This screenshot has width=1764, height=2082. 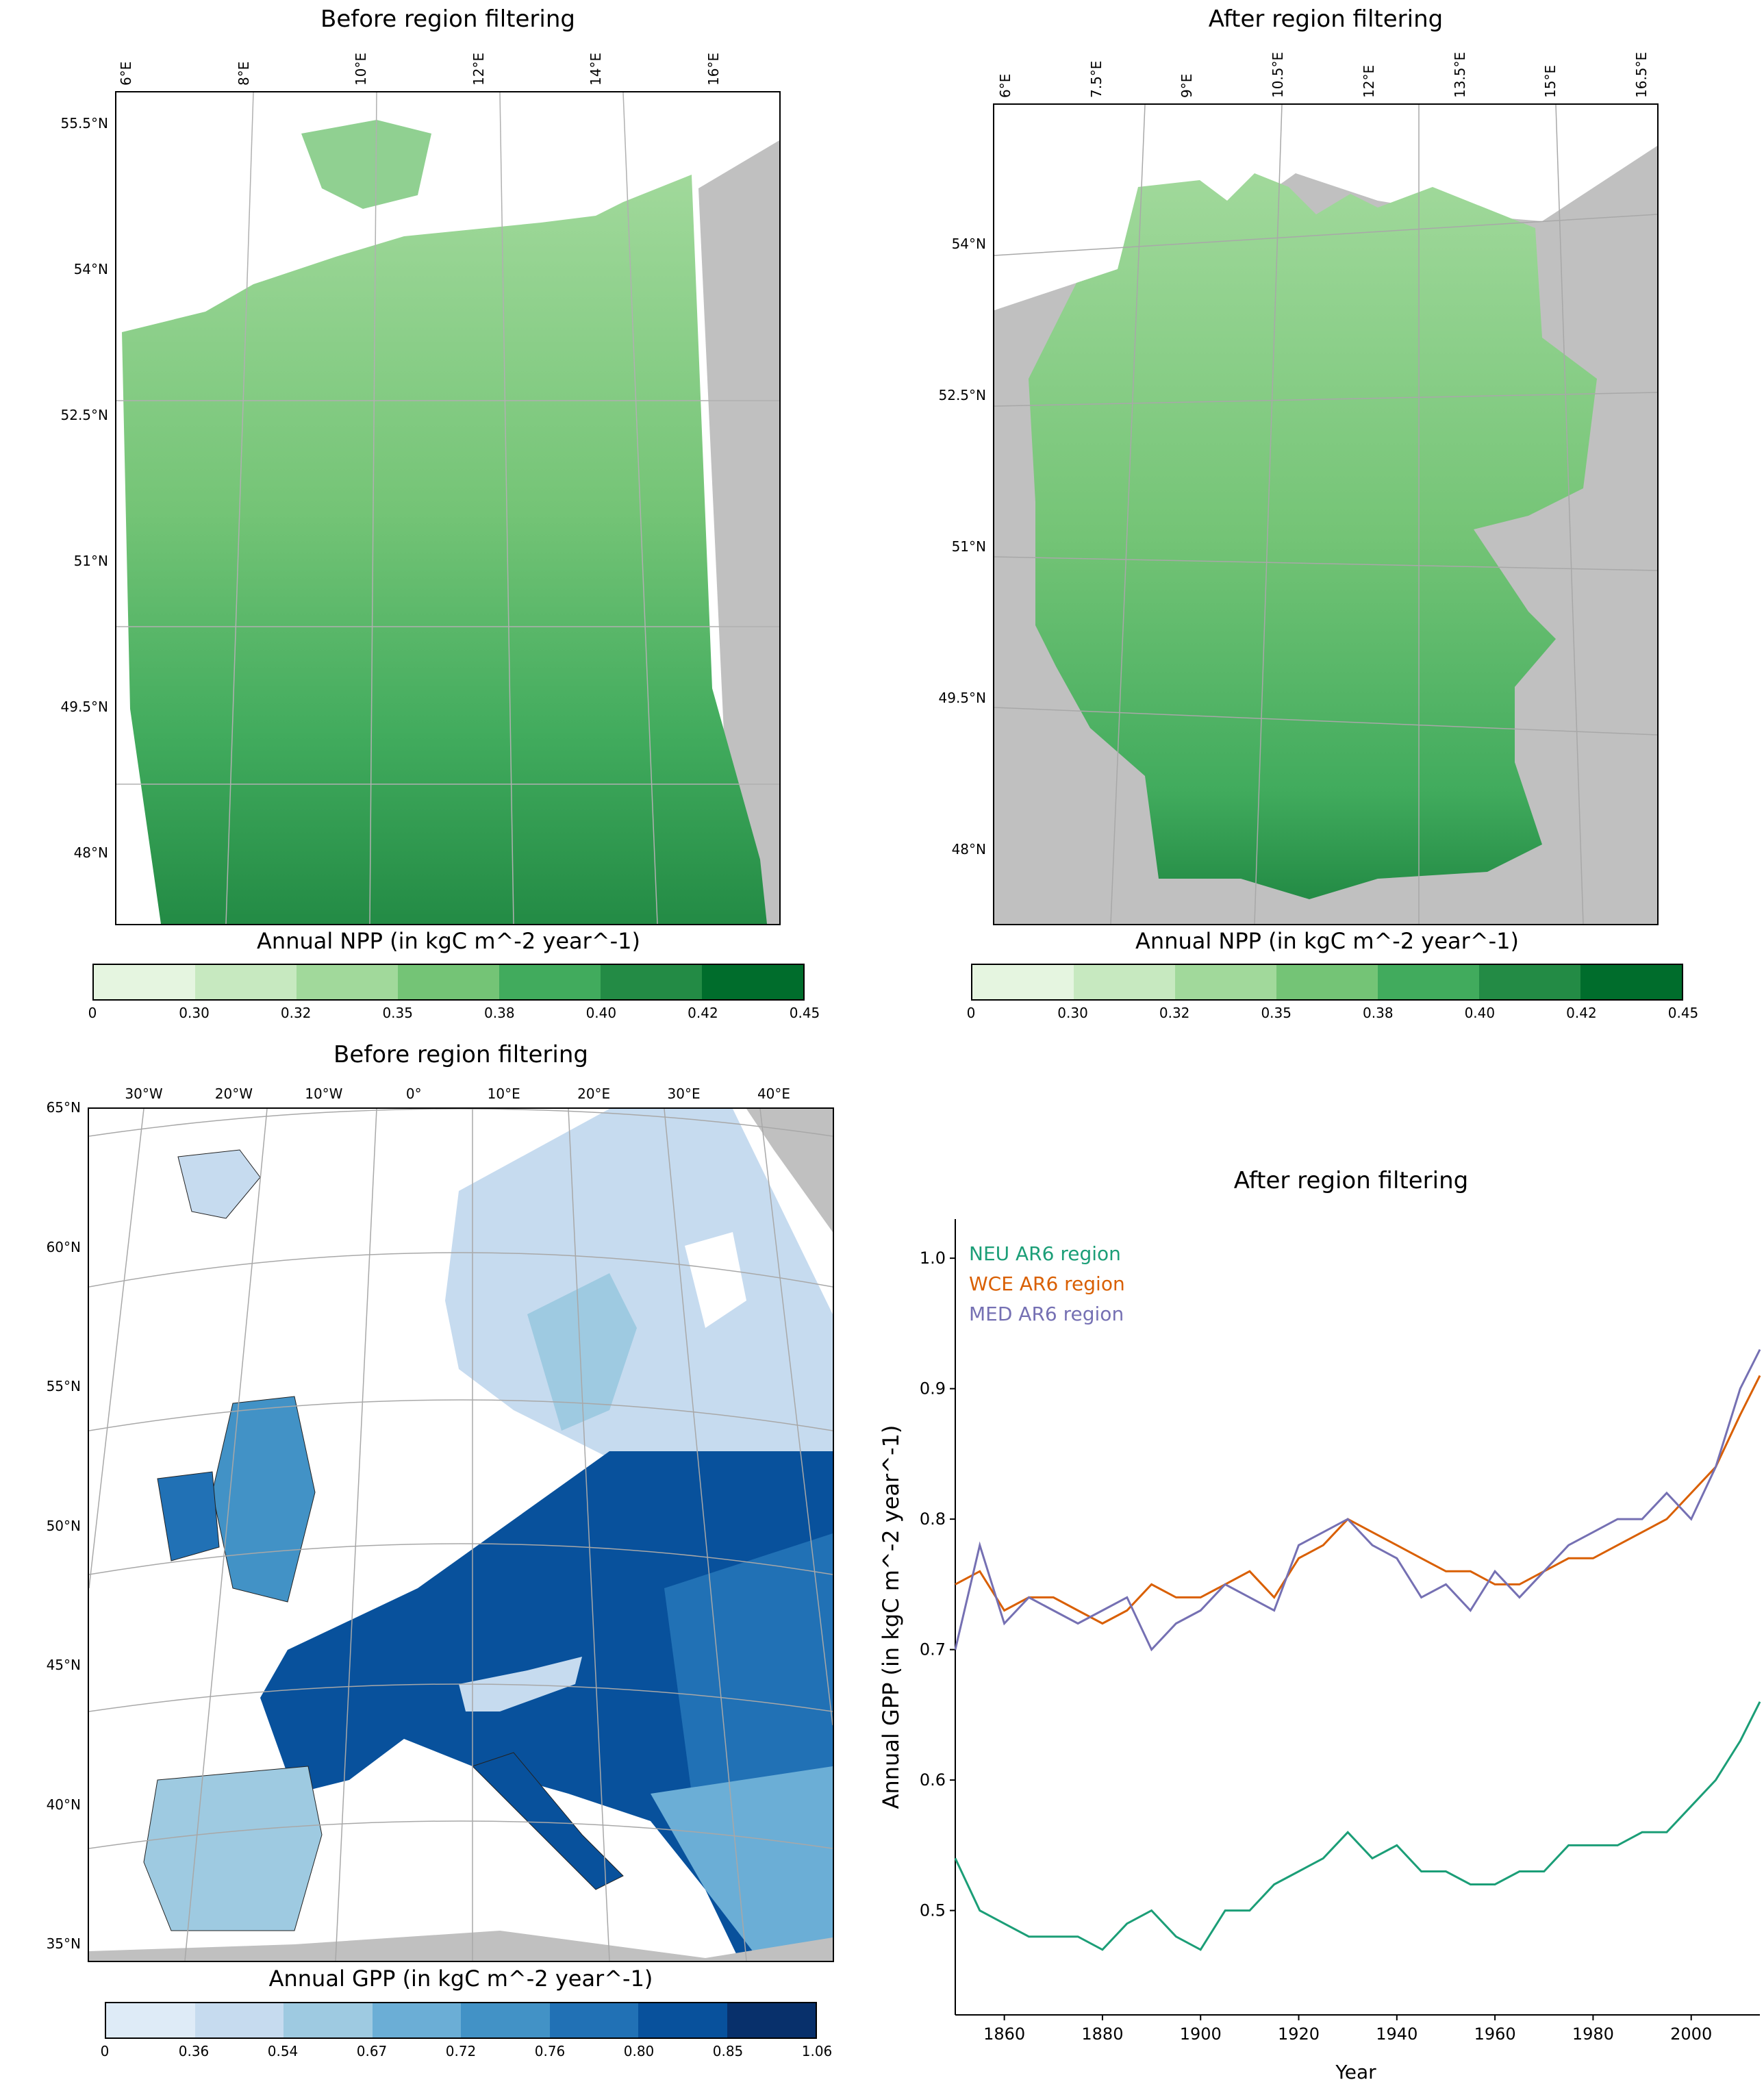 I want to click on lon-tick-label: 20°E, so click(x=594, y=1094).